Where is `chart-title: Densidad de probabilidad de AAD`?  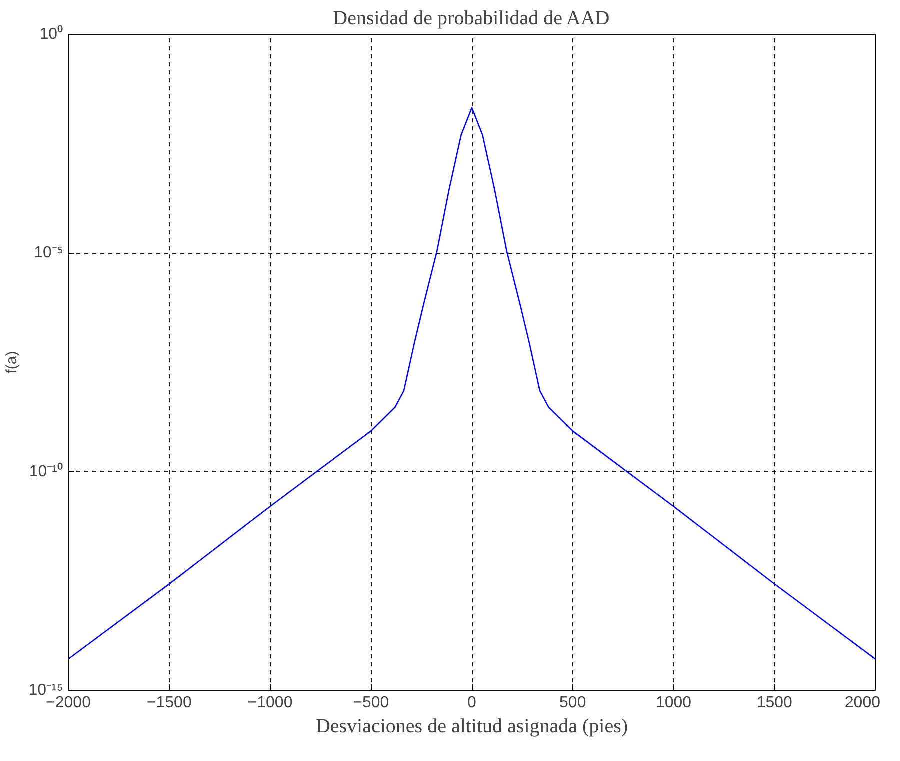 chart-title: Densidad de probabilidad de AAD is located at coordinates (471, 19).